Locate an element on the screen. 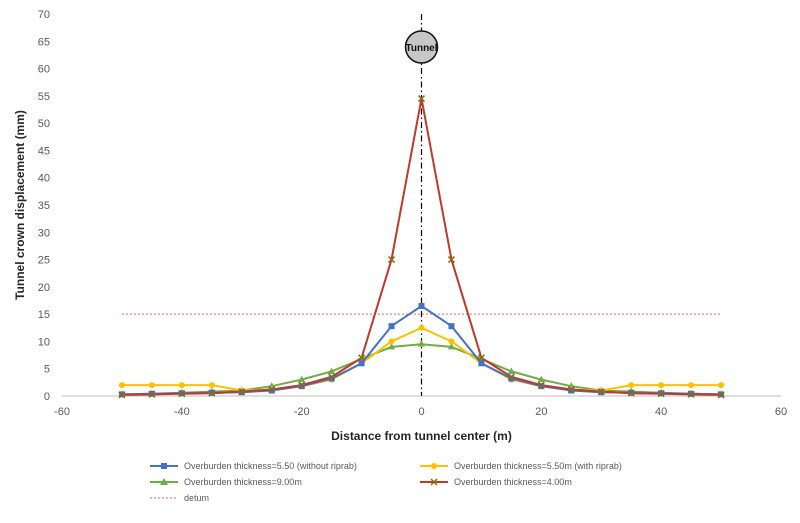 Image resolution: width=800 pixels, height=523 pixels. legend-row-3: detum is located at coordinates (430, 498).